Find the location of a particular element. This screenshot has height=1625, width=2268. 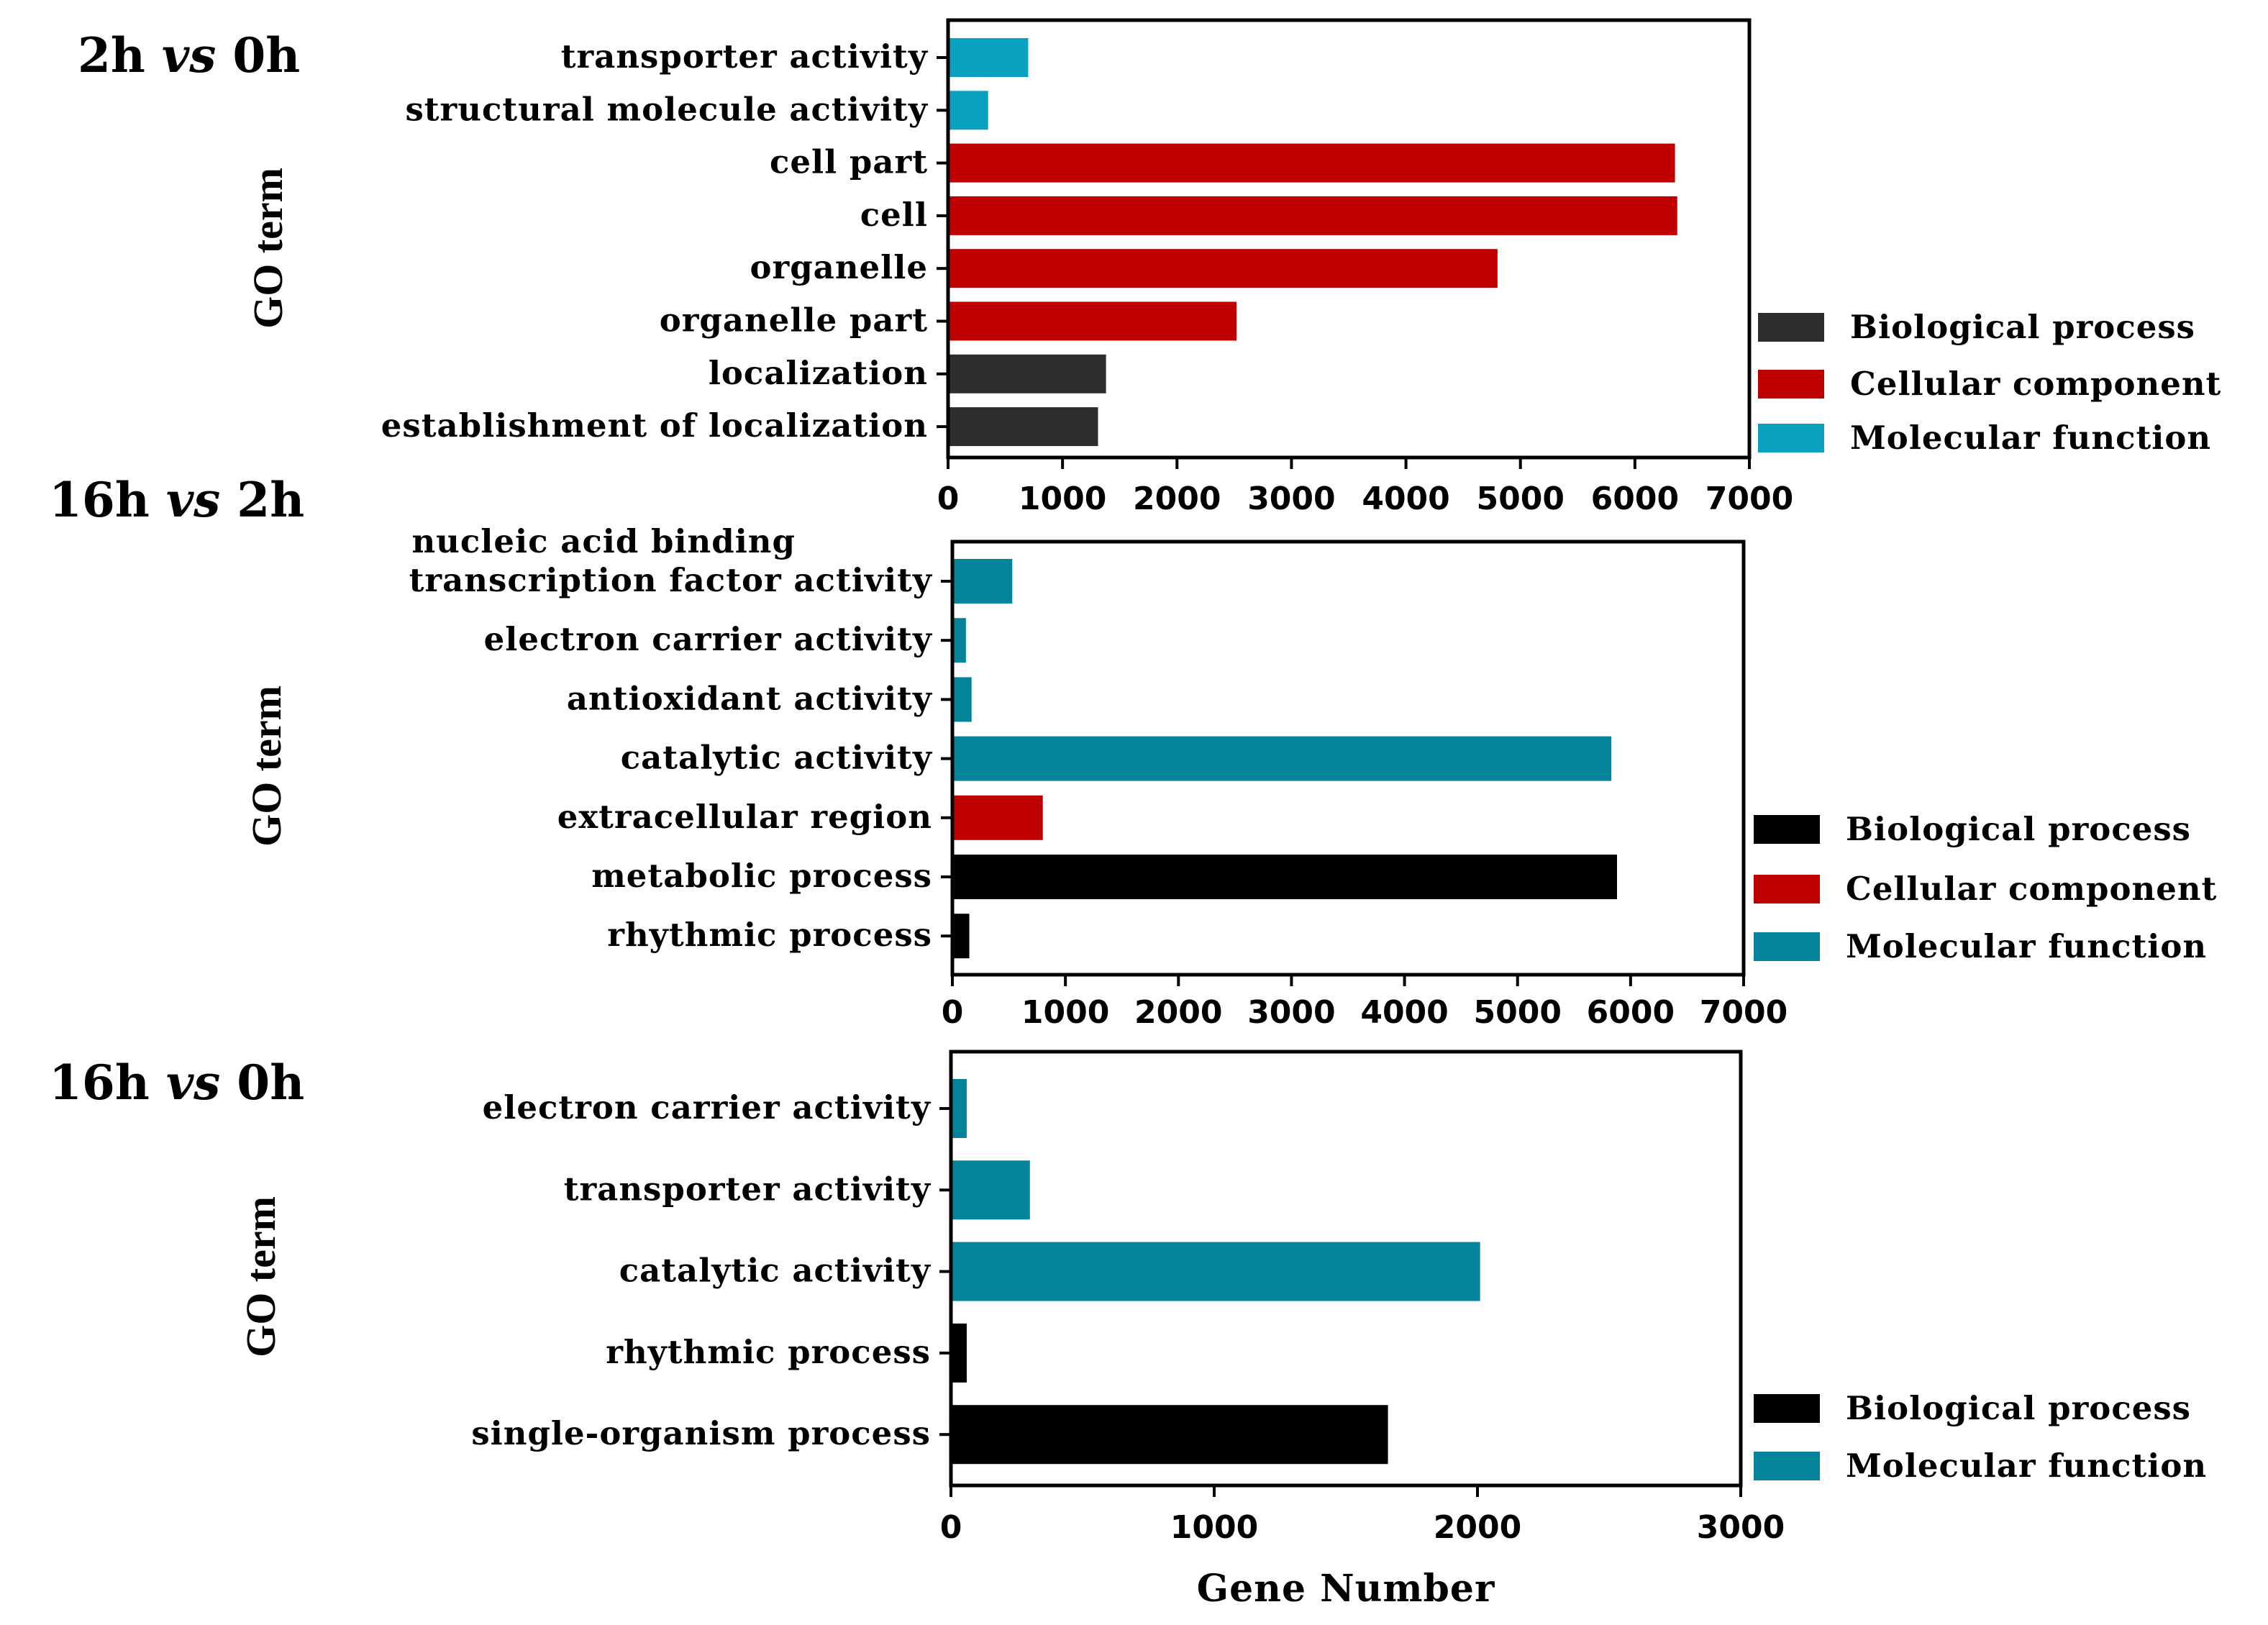

bar-cell is located at coordinates (1312, 215).